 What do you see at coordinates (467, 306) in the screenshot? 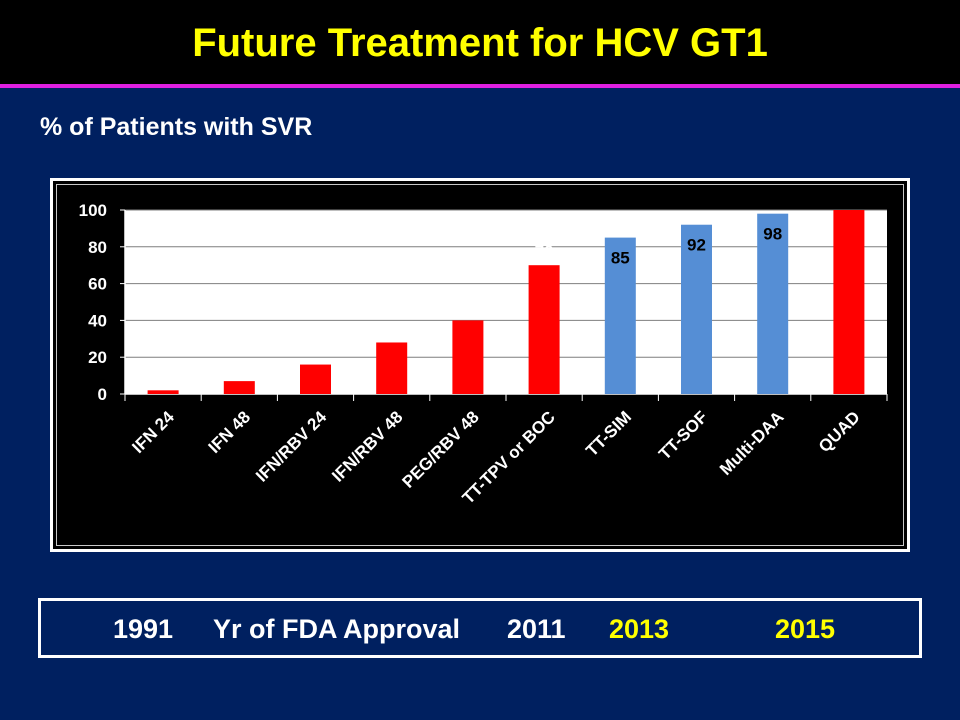
I see `bar-value-label: 40` at bounding box center [467, 306].